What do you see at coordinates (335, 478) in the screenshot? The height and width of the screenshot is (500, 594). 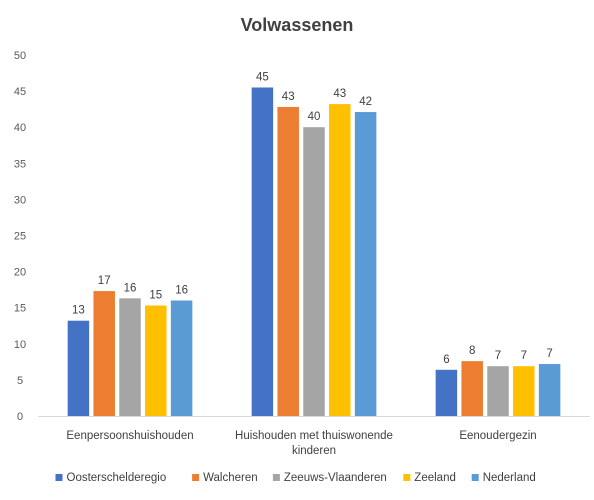 I see `legend-label: Zeeuws-Vlaanderen` at bounding box center [335, 478].